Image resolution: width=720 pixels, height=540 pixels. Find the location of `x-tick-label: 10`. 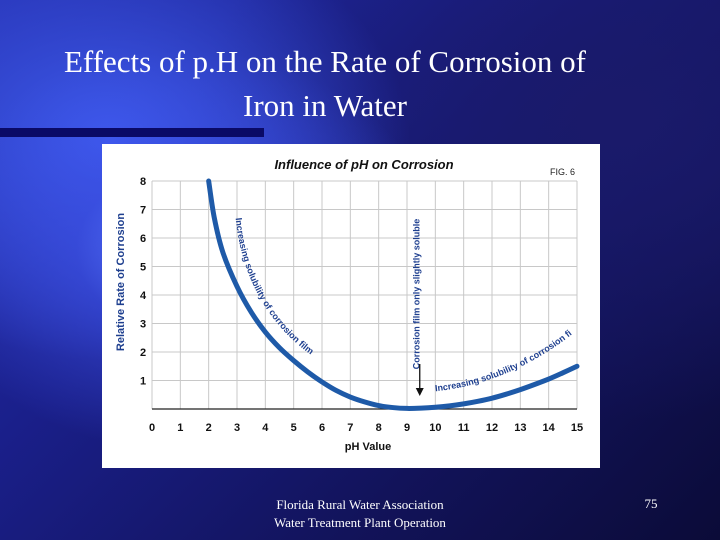

x-tick-label: 10 is located at coordinates (435, 428).